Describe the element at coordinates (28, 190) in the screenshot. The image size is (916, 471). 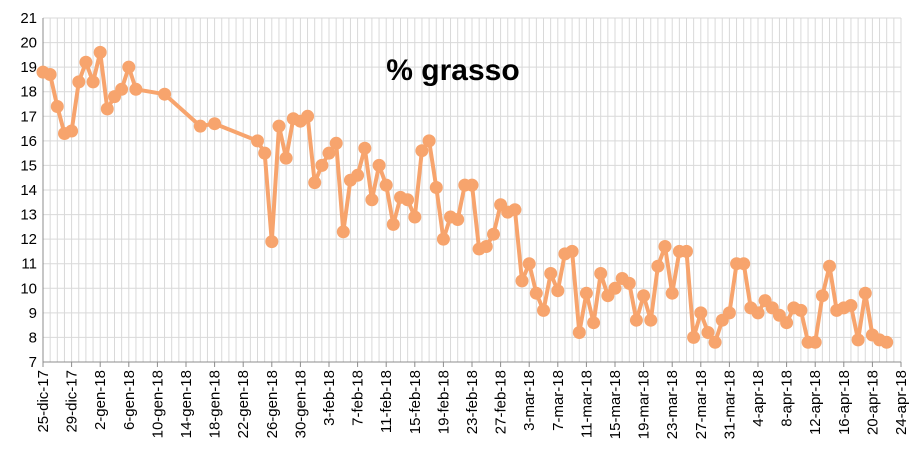
I see `y-axis-tick-labels: 7 8 9 10 11 12 13 14 15 16 17 18 19 20 21` at that location.